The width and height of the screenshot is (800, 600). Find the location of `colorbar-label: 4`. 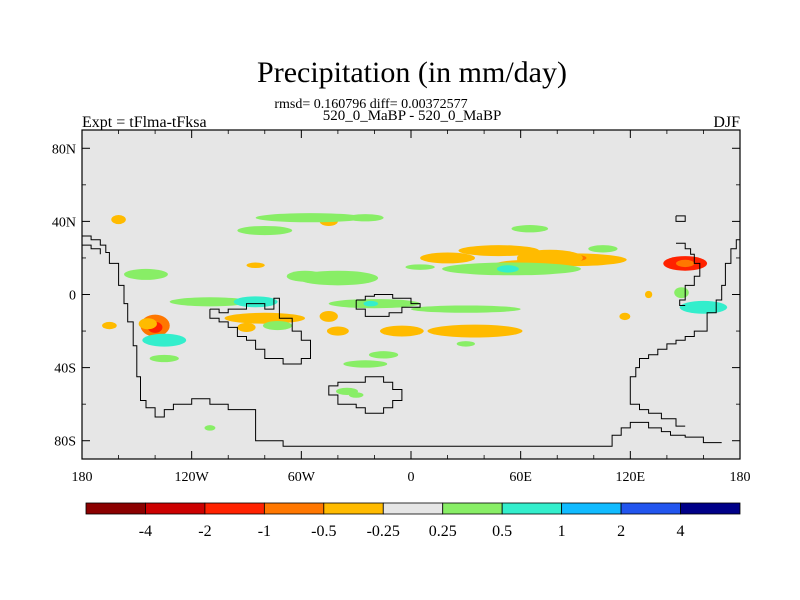

colorbar-label: 4 is located at coordinates (681, 531).